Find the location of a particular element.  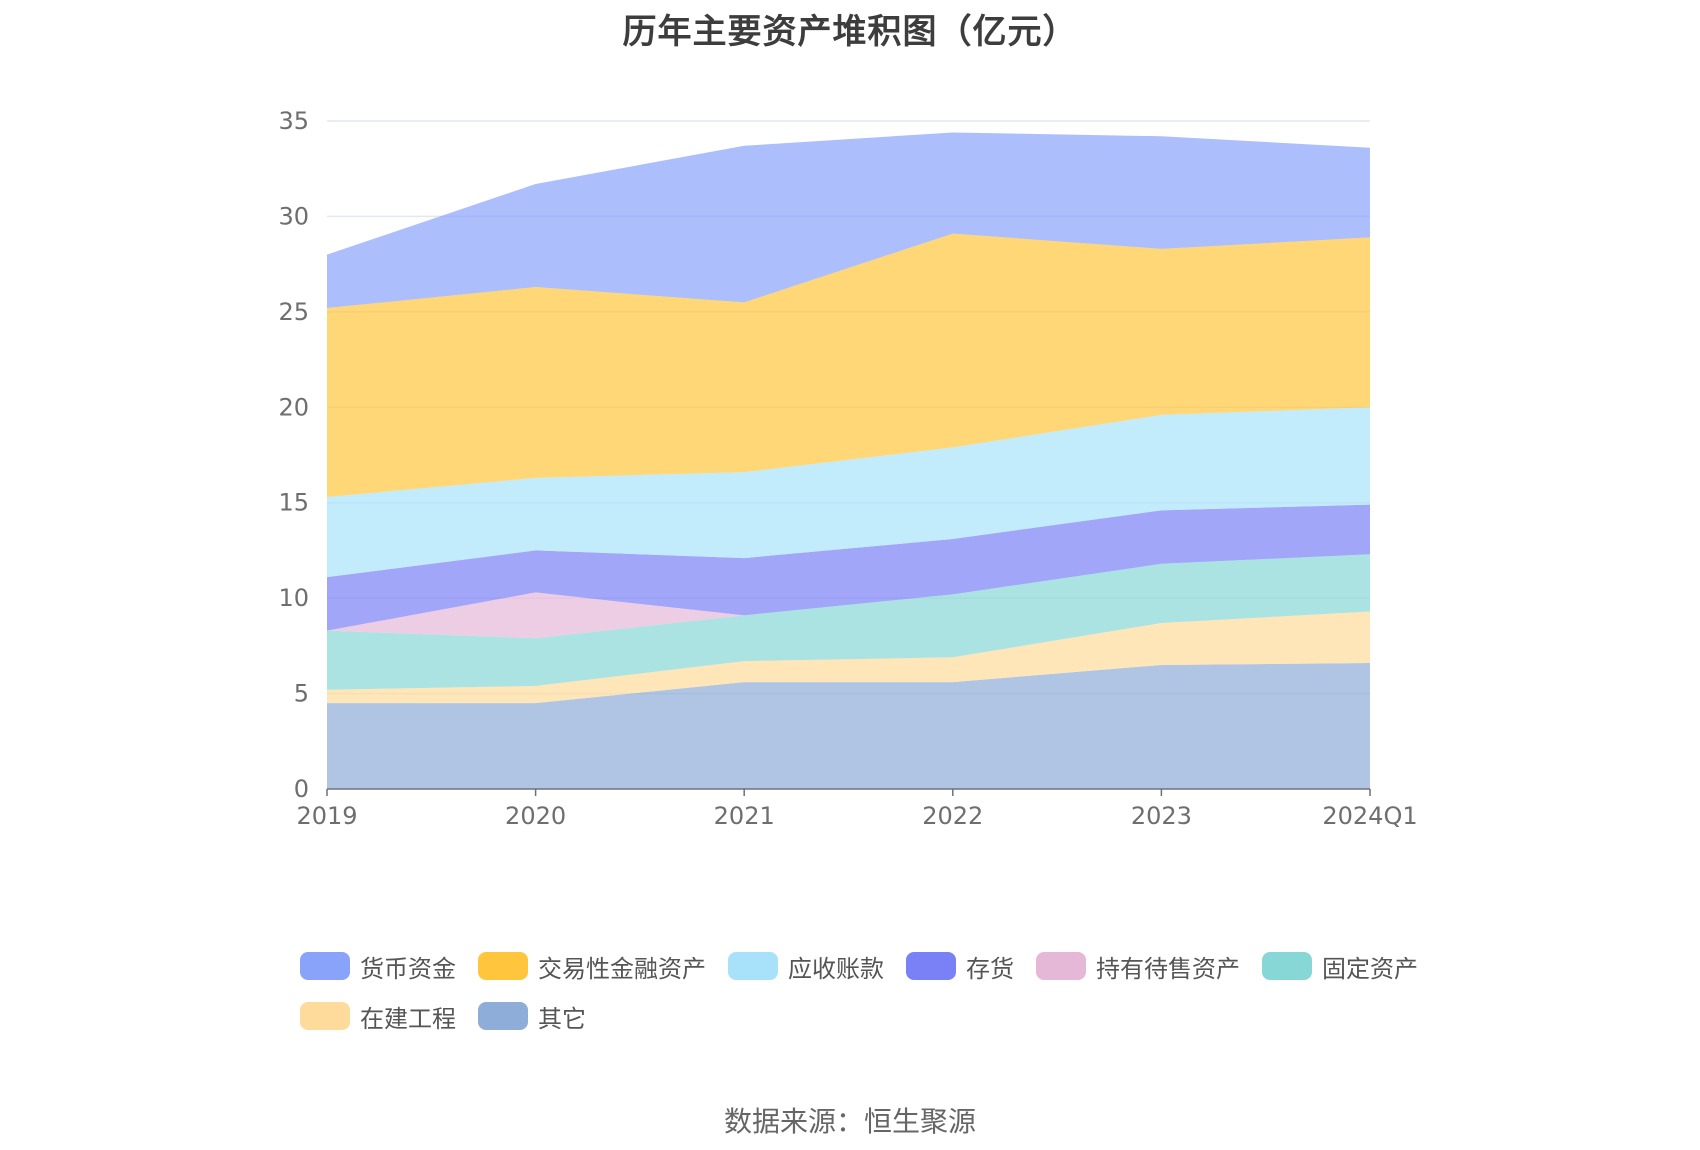

legend-label: 应收账款 is located at coordinates (836, 968).